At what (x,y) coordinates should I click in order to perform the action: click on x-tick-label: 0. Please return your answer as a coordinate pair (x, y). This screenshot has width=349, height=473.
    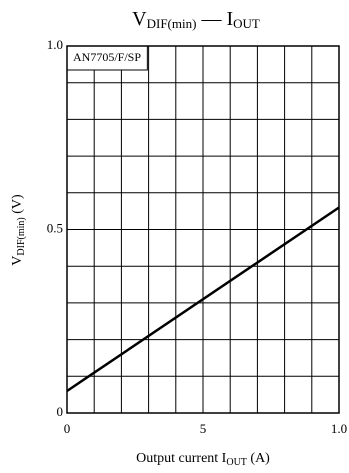
    Looking at the image, I should click on (67, 428).